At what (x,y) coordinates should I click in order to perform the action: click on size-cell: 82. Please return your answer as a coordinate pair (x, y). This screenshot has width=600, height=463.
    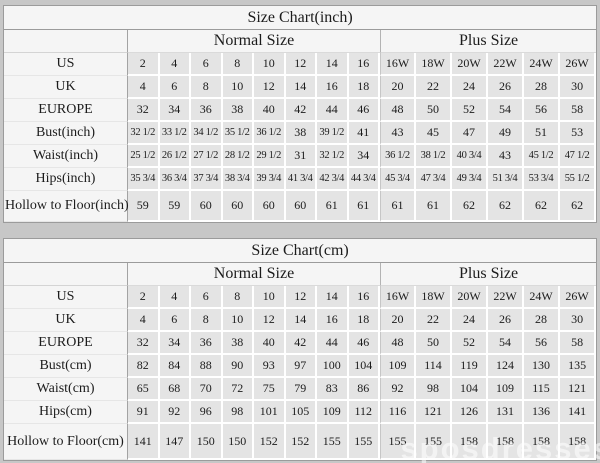
    Looking at the image, I should click on (144, 366).